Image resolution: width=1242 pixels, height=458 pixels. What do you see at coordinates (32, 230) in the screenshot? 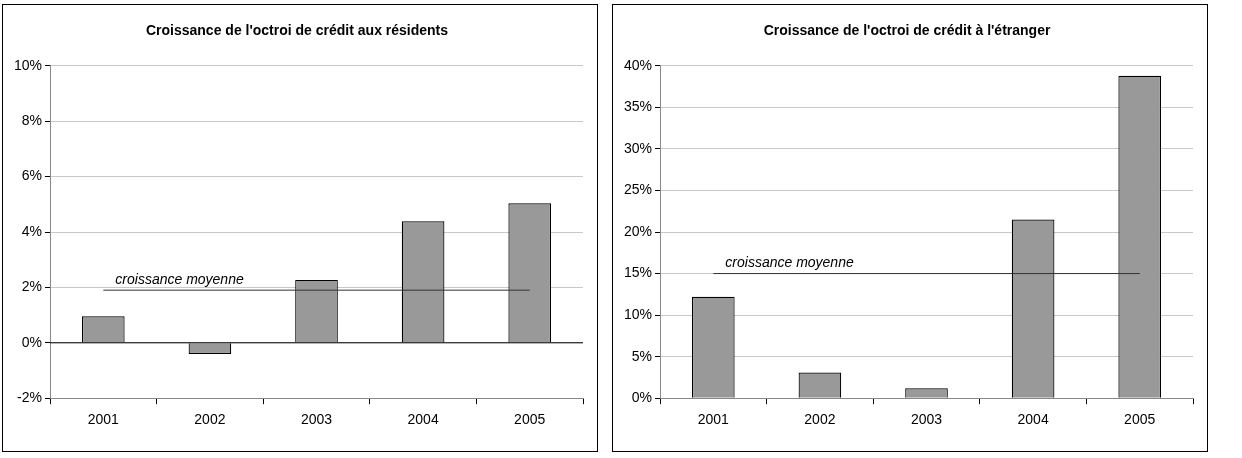
I see `y-tick-label: 4%` at bounding box center [32, 230].